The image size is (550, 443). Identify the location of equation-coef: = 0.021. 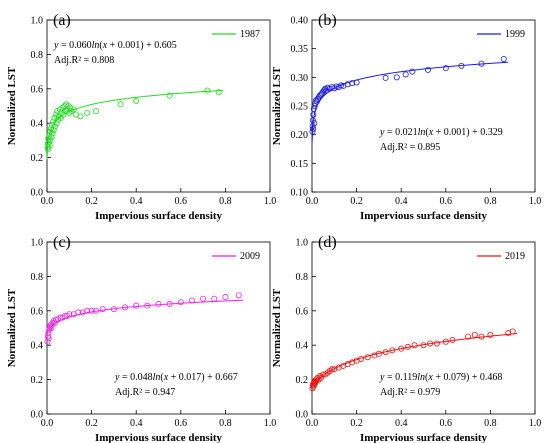
(400, 132).